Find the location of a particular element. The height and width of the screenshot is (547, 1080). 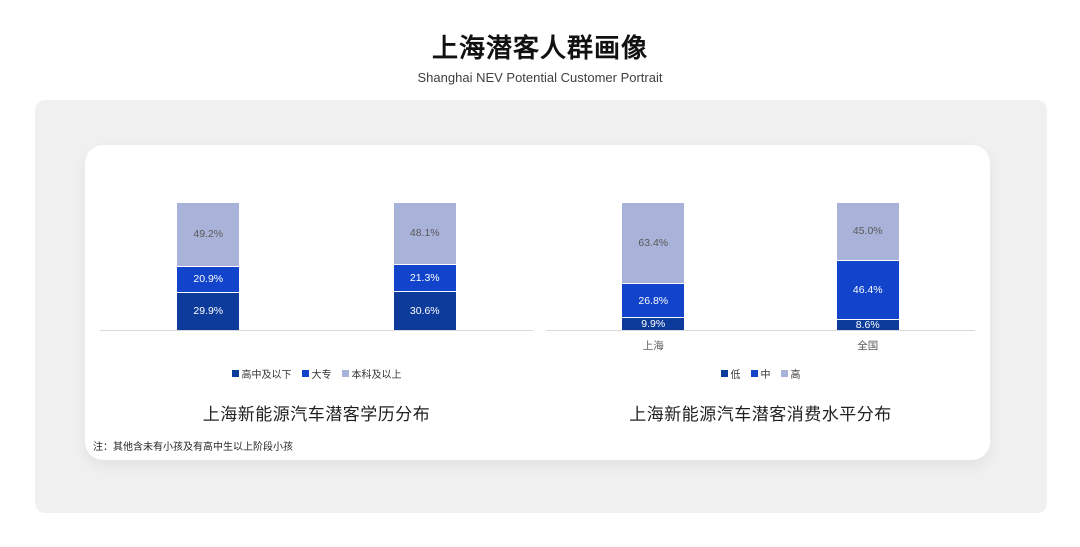

stacked-bar: 63.4% 26.8% 9.9% is located at coordinates (653, 266).